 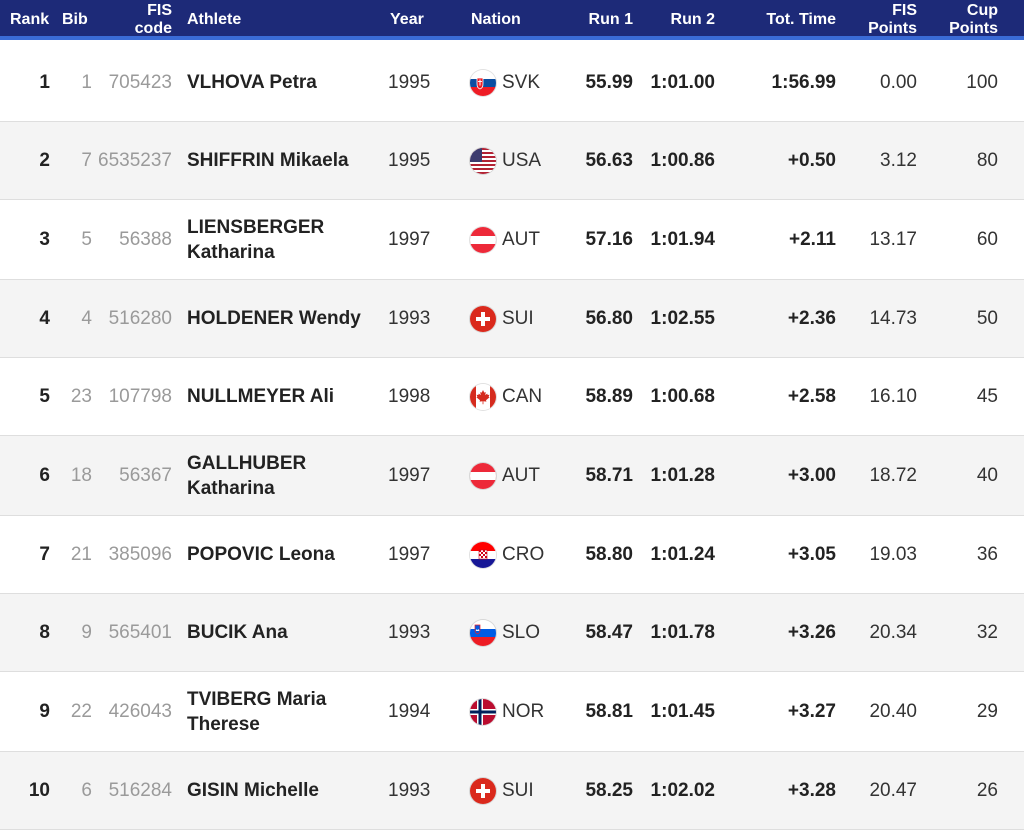 I want to click on header-fis-points-line2: Points, so click(x=892, y=28).